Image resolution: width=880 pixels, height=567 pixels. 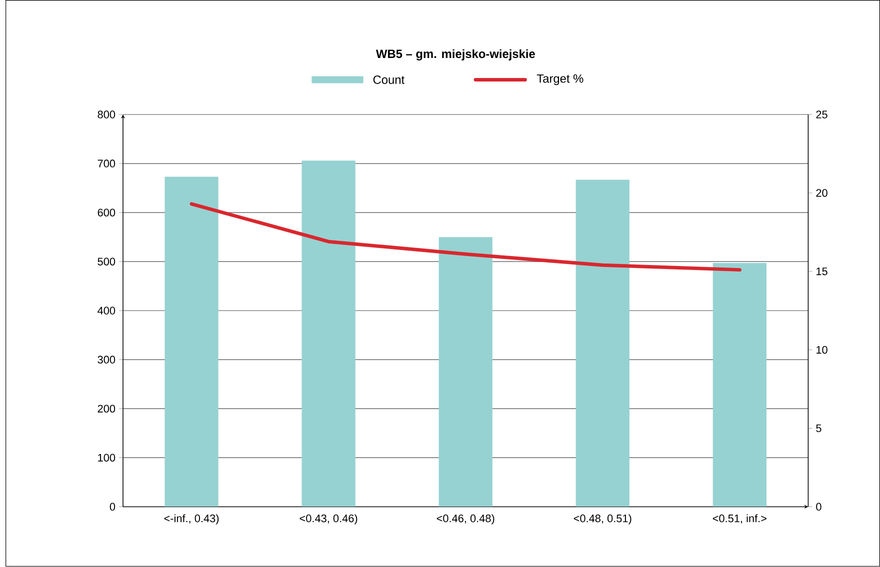 I want to click on y-tick-label: 200, so click(x=107, y=409).